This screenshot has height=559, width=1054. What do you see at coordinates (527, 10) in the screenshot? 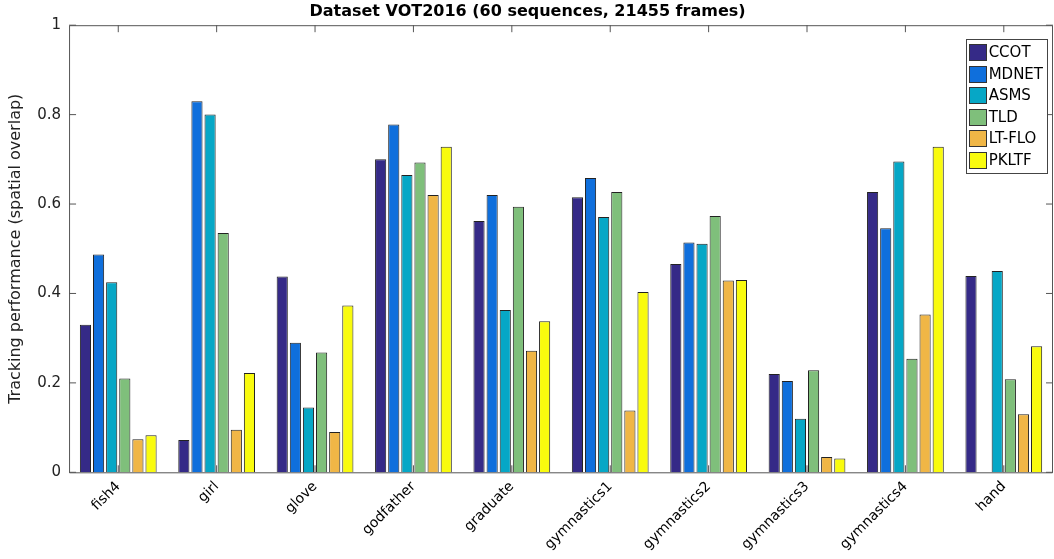
I see `chart-title: Dataset VOT2016 (60 sequences, 21455 frames)` at bounding box center [527, 10].